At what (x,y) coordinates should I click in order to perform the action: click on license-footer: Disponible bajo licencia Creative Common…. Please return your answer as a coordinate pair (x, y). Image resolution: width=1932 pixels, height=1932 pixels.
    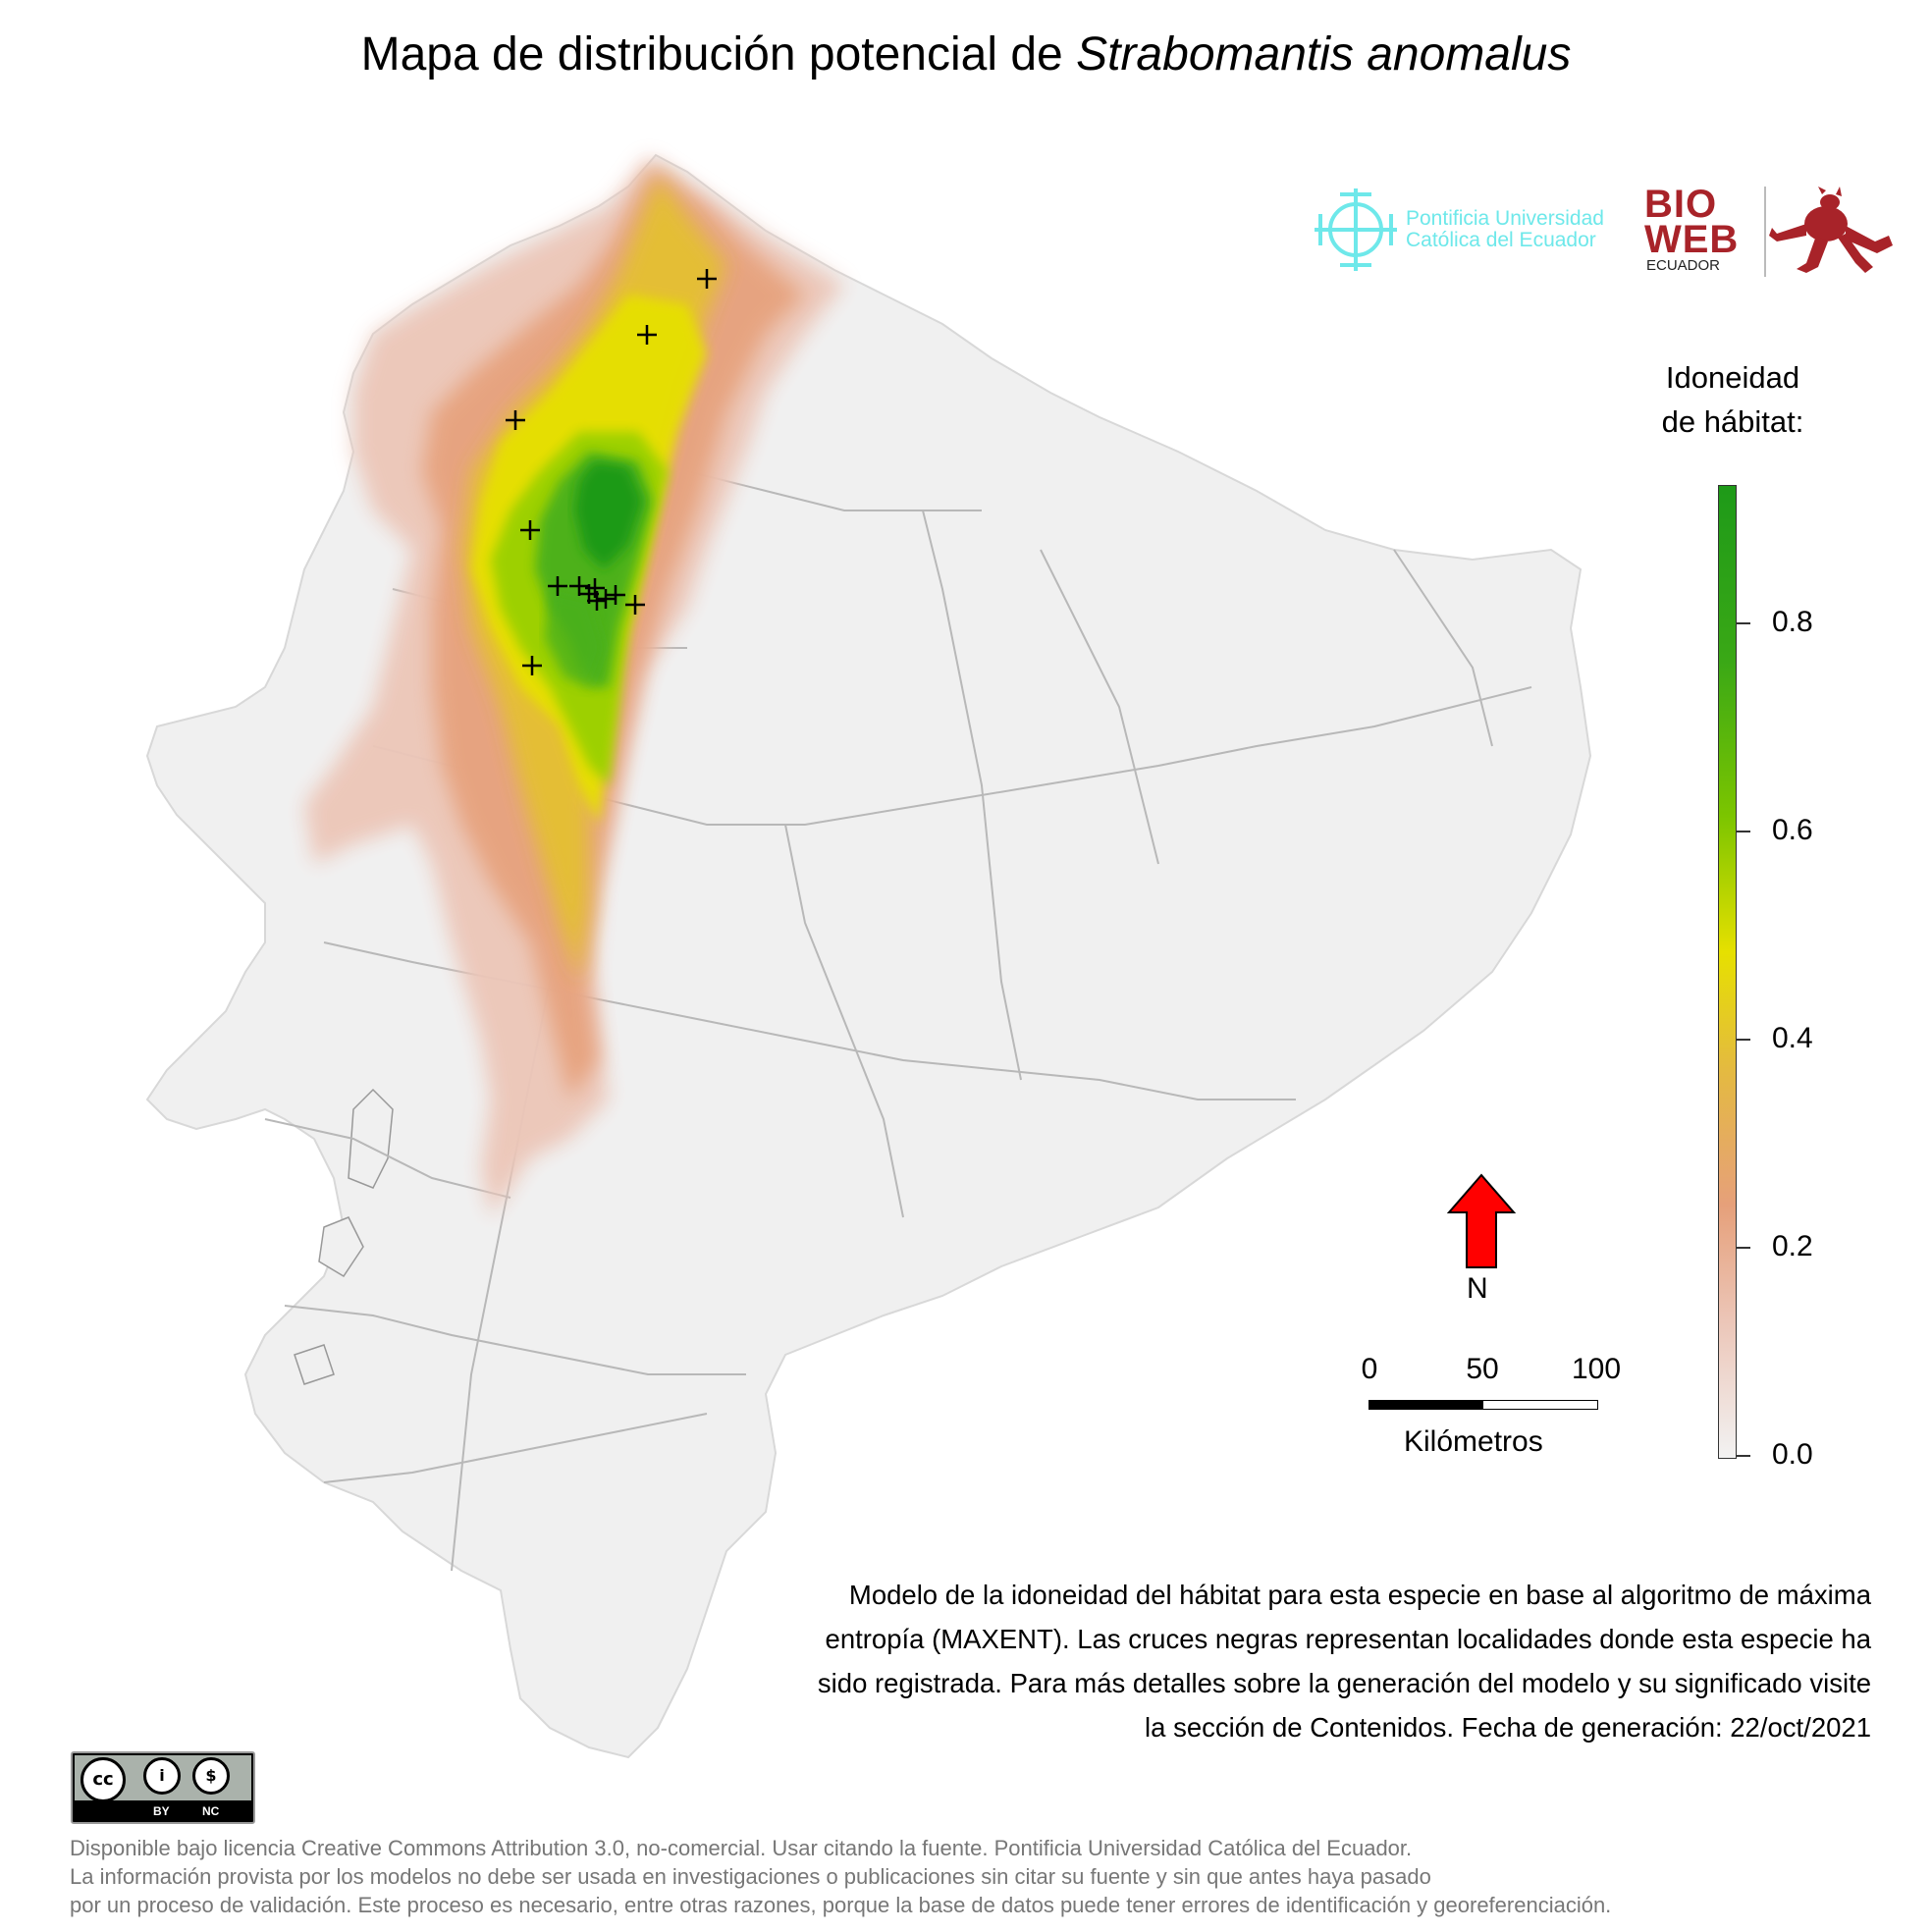
    Looking at the image, I should click on (840, 1876).